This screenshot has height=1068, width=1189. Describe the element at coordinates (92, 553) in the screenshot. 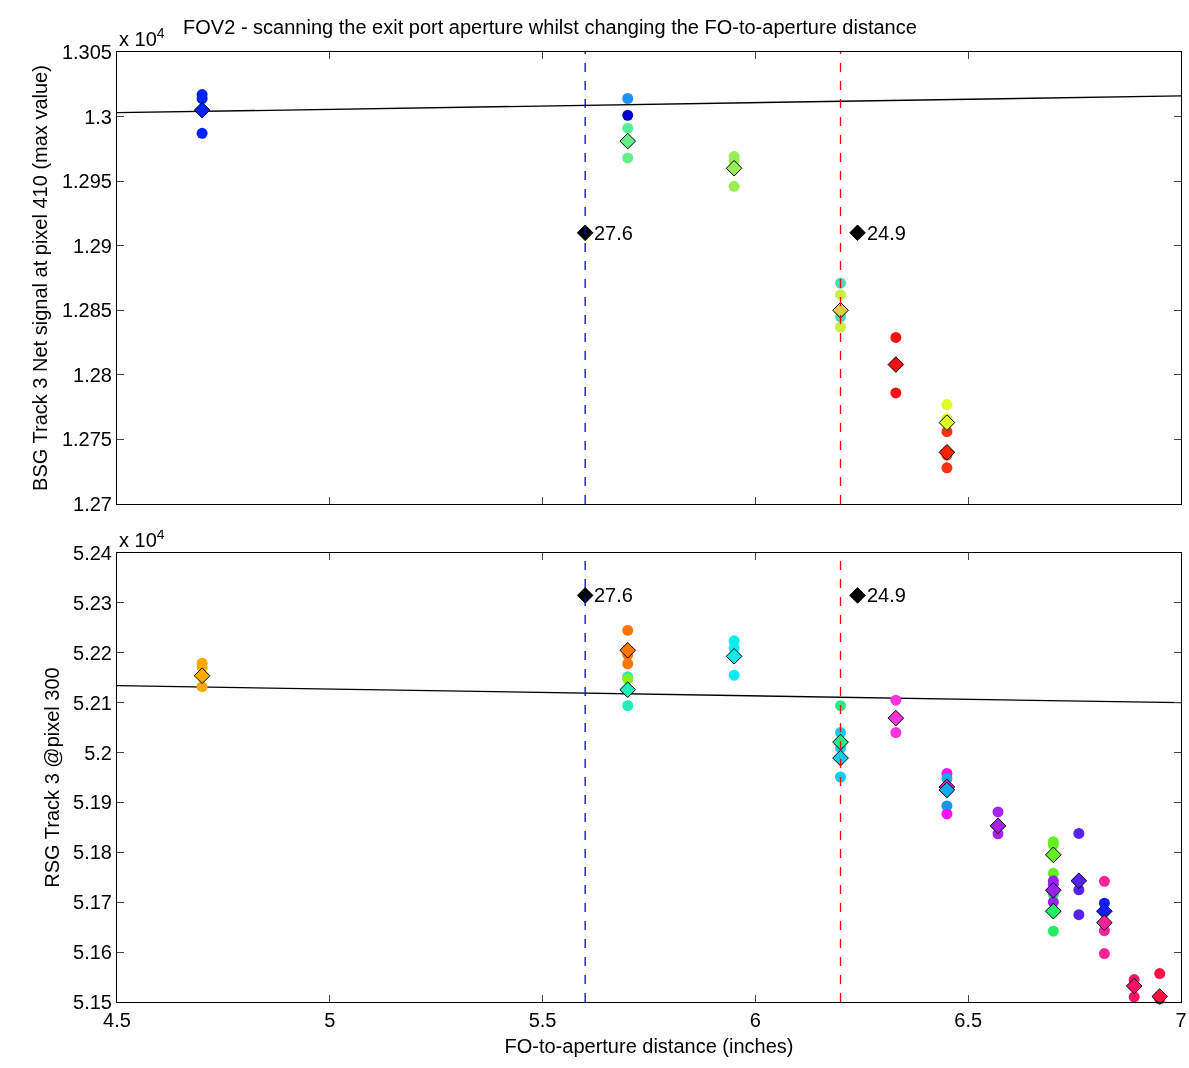

I see `y-tick-label: 5.24` at that location.